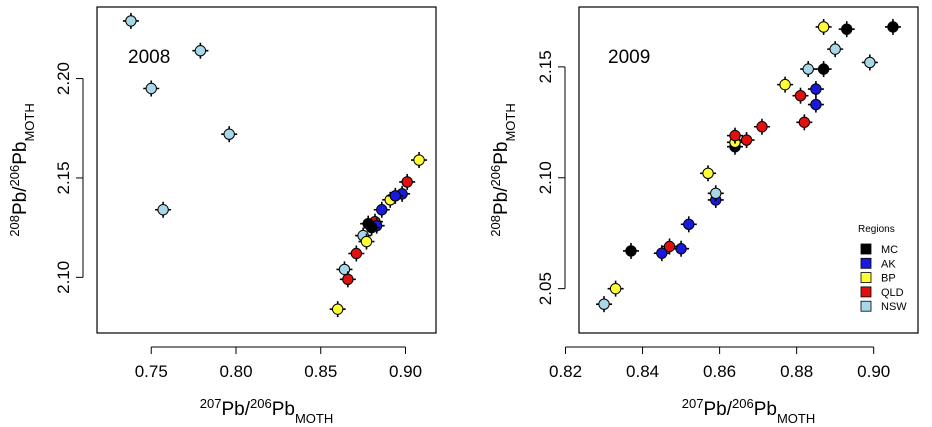  What do you see at coordinates (892, 293) in the screenshot?
I see `legend-label-qld: QLD` at bounding box center [892, 293].